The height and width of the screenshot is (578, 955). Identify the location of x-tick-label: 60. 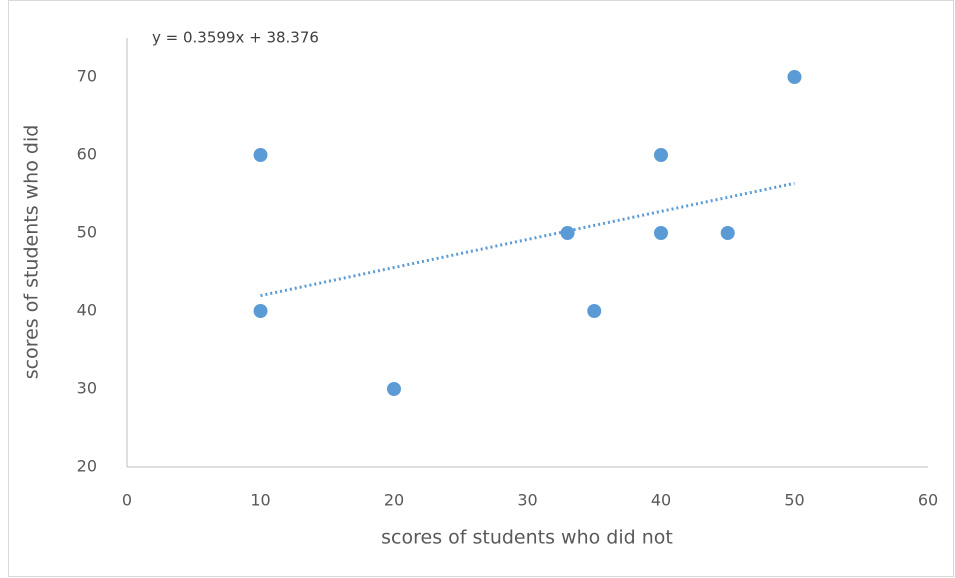
(928, 500).